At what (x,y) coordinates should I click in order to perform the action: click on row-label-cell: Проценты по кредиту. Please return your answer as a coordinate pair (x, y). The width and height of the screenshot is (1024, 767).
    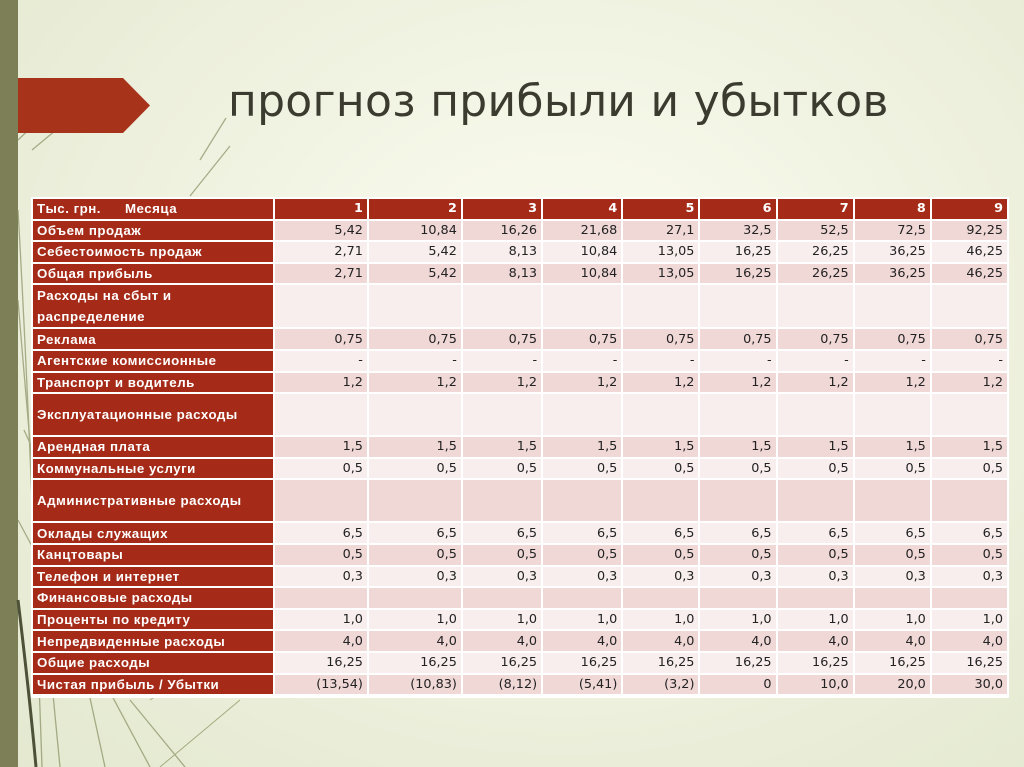
    Looking at the image, I should click on (153, 619).